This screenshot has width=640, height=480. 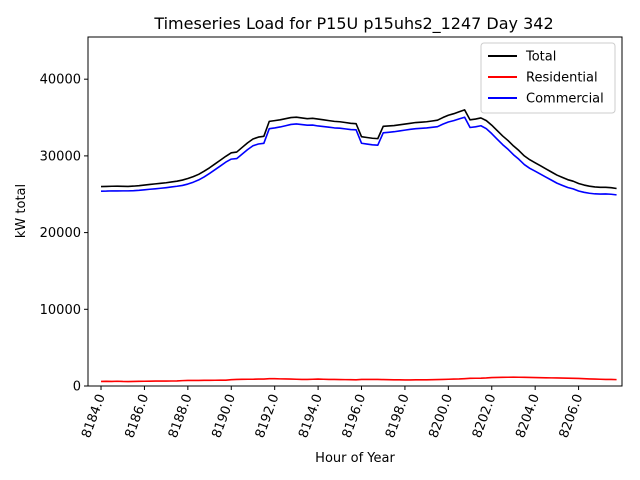 I want to click on series-line-total, so click(x=358, y=149).